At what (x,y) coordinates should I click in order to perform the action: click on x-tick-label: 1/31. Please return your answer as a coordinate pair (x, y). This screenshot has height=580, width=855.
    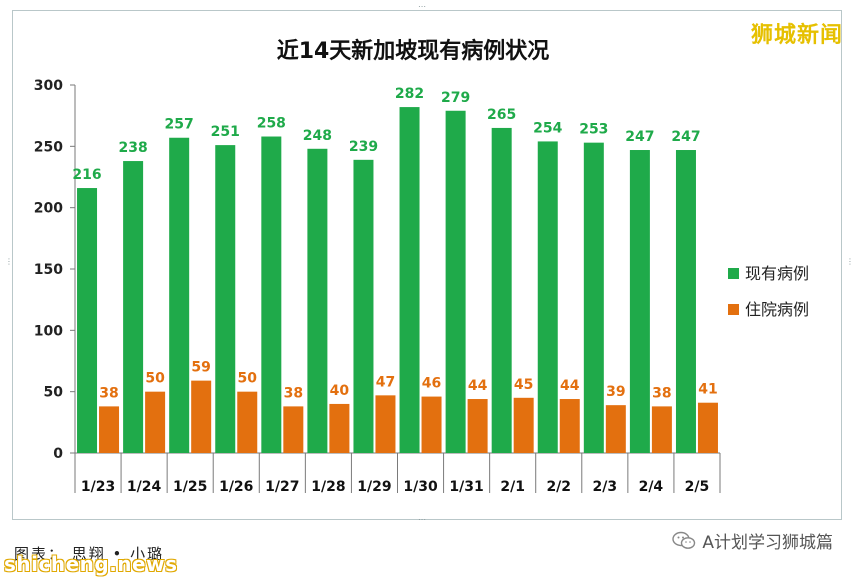
    Looking at the image, I should click on (466, 487).